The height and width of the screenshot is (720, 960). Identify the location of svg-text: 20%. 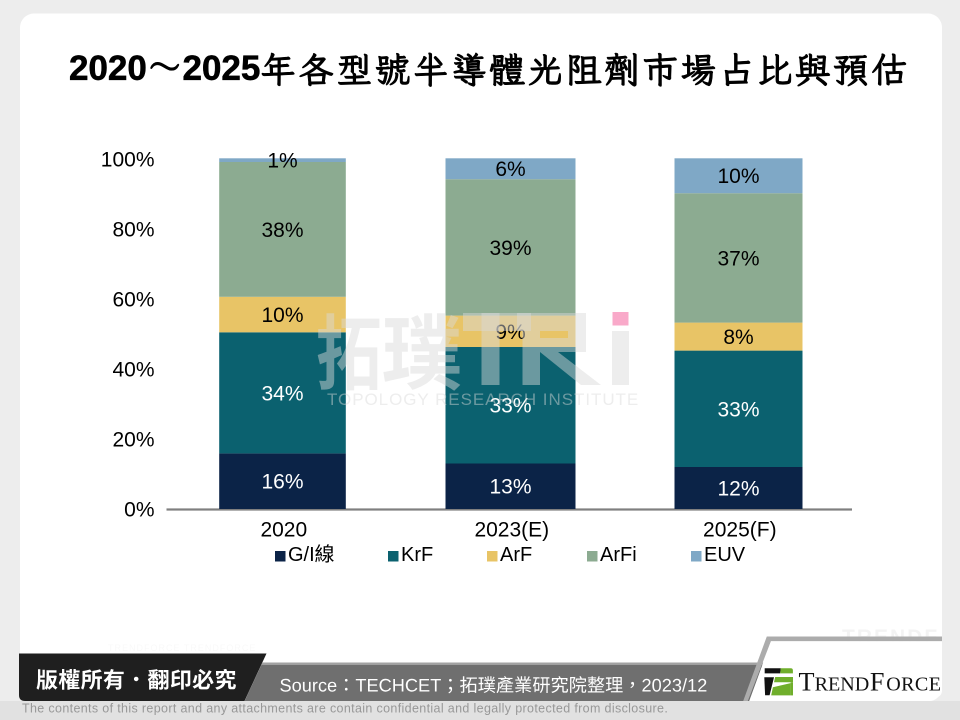
(133, 440).